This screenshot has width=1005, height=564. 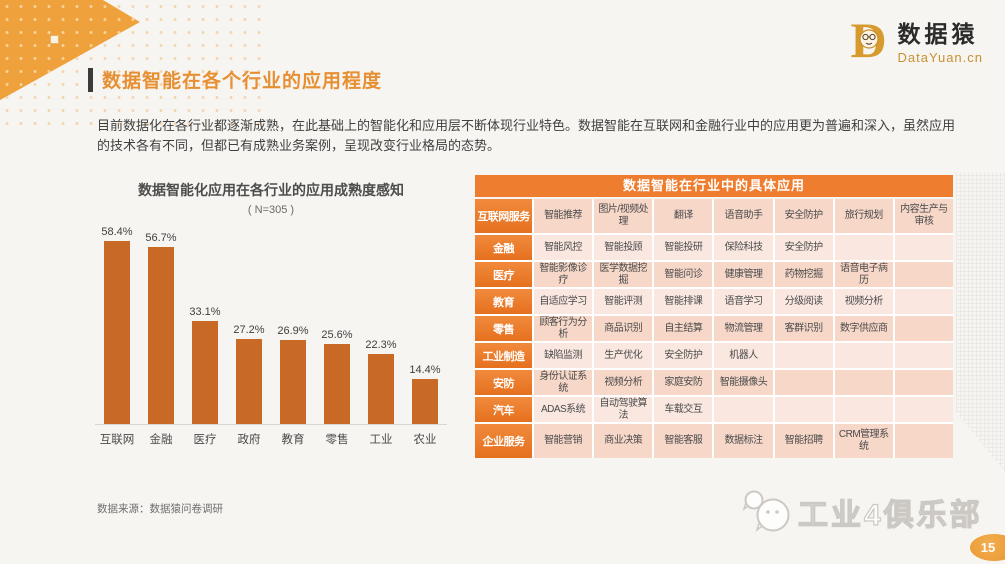 I want to click on datayuan-logo: D 数据猿 DataYuan.cn, so click(x=914, y=40).